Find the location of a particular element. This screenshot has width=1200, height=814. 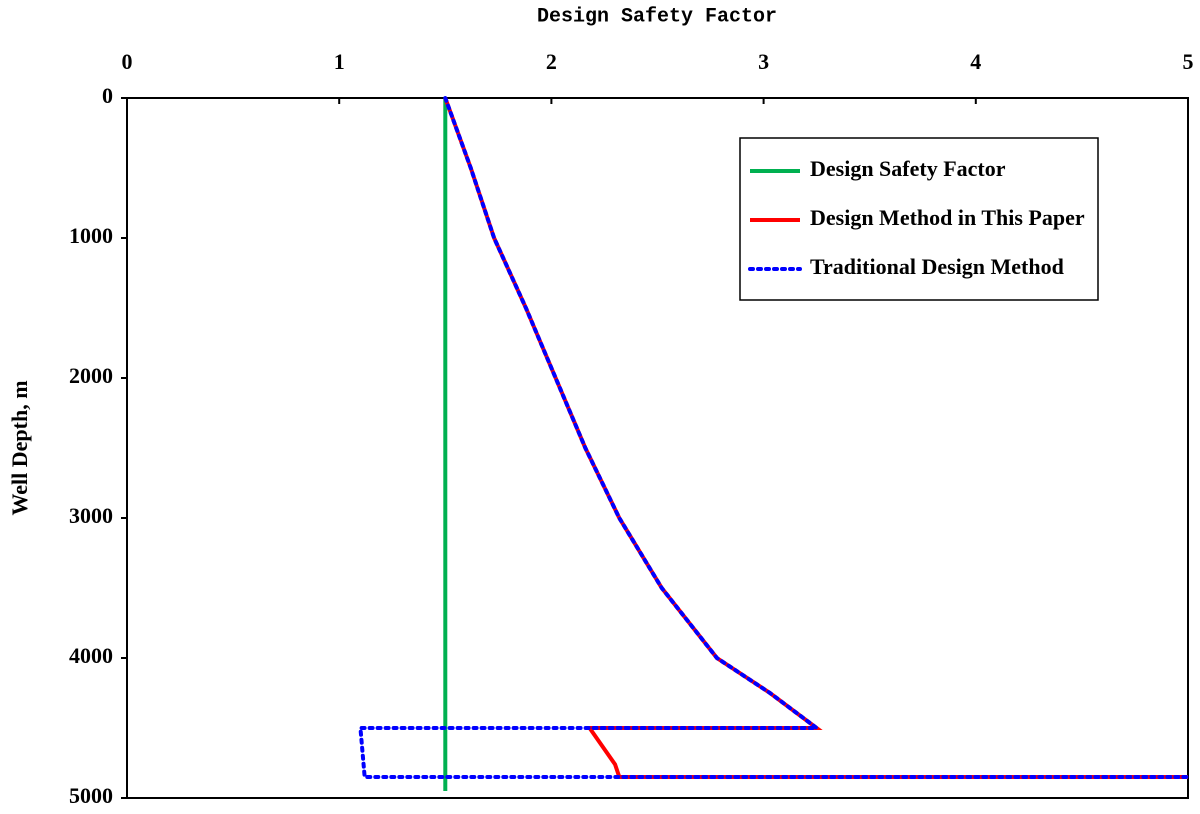

y-axis-title: Well Depth, m is located at coordinates (19, 447).